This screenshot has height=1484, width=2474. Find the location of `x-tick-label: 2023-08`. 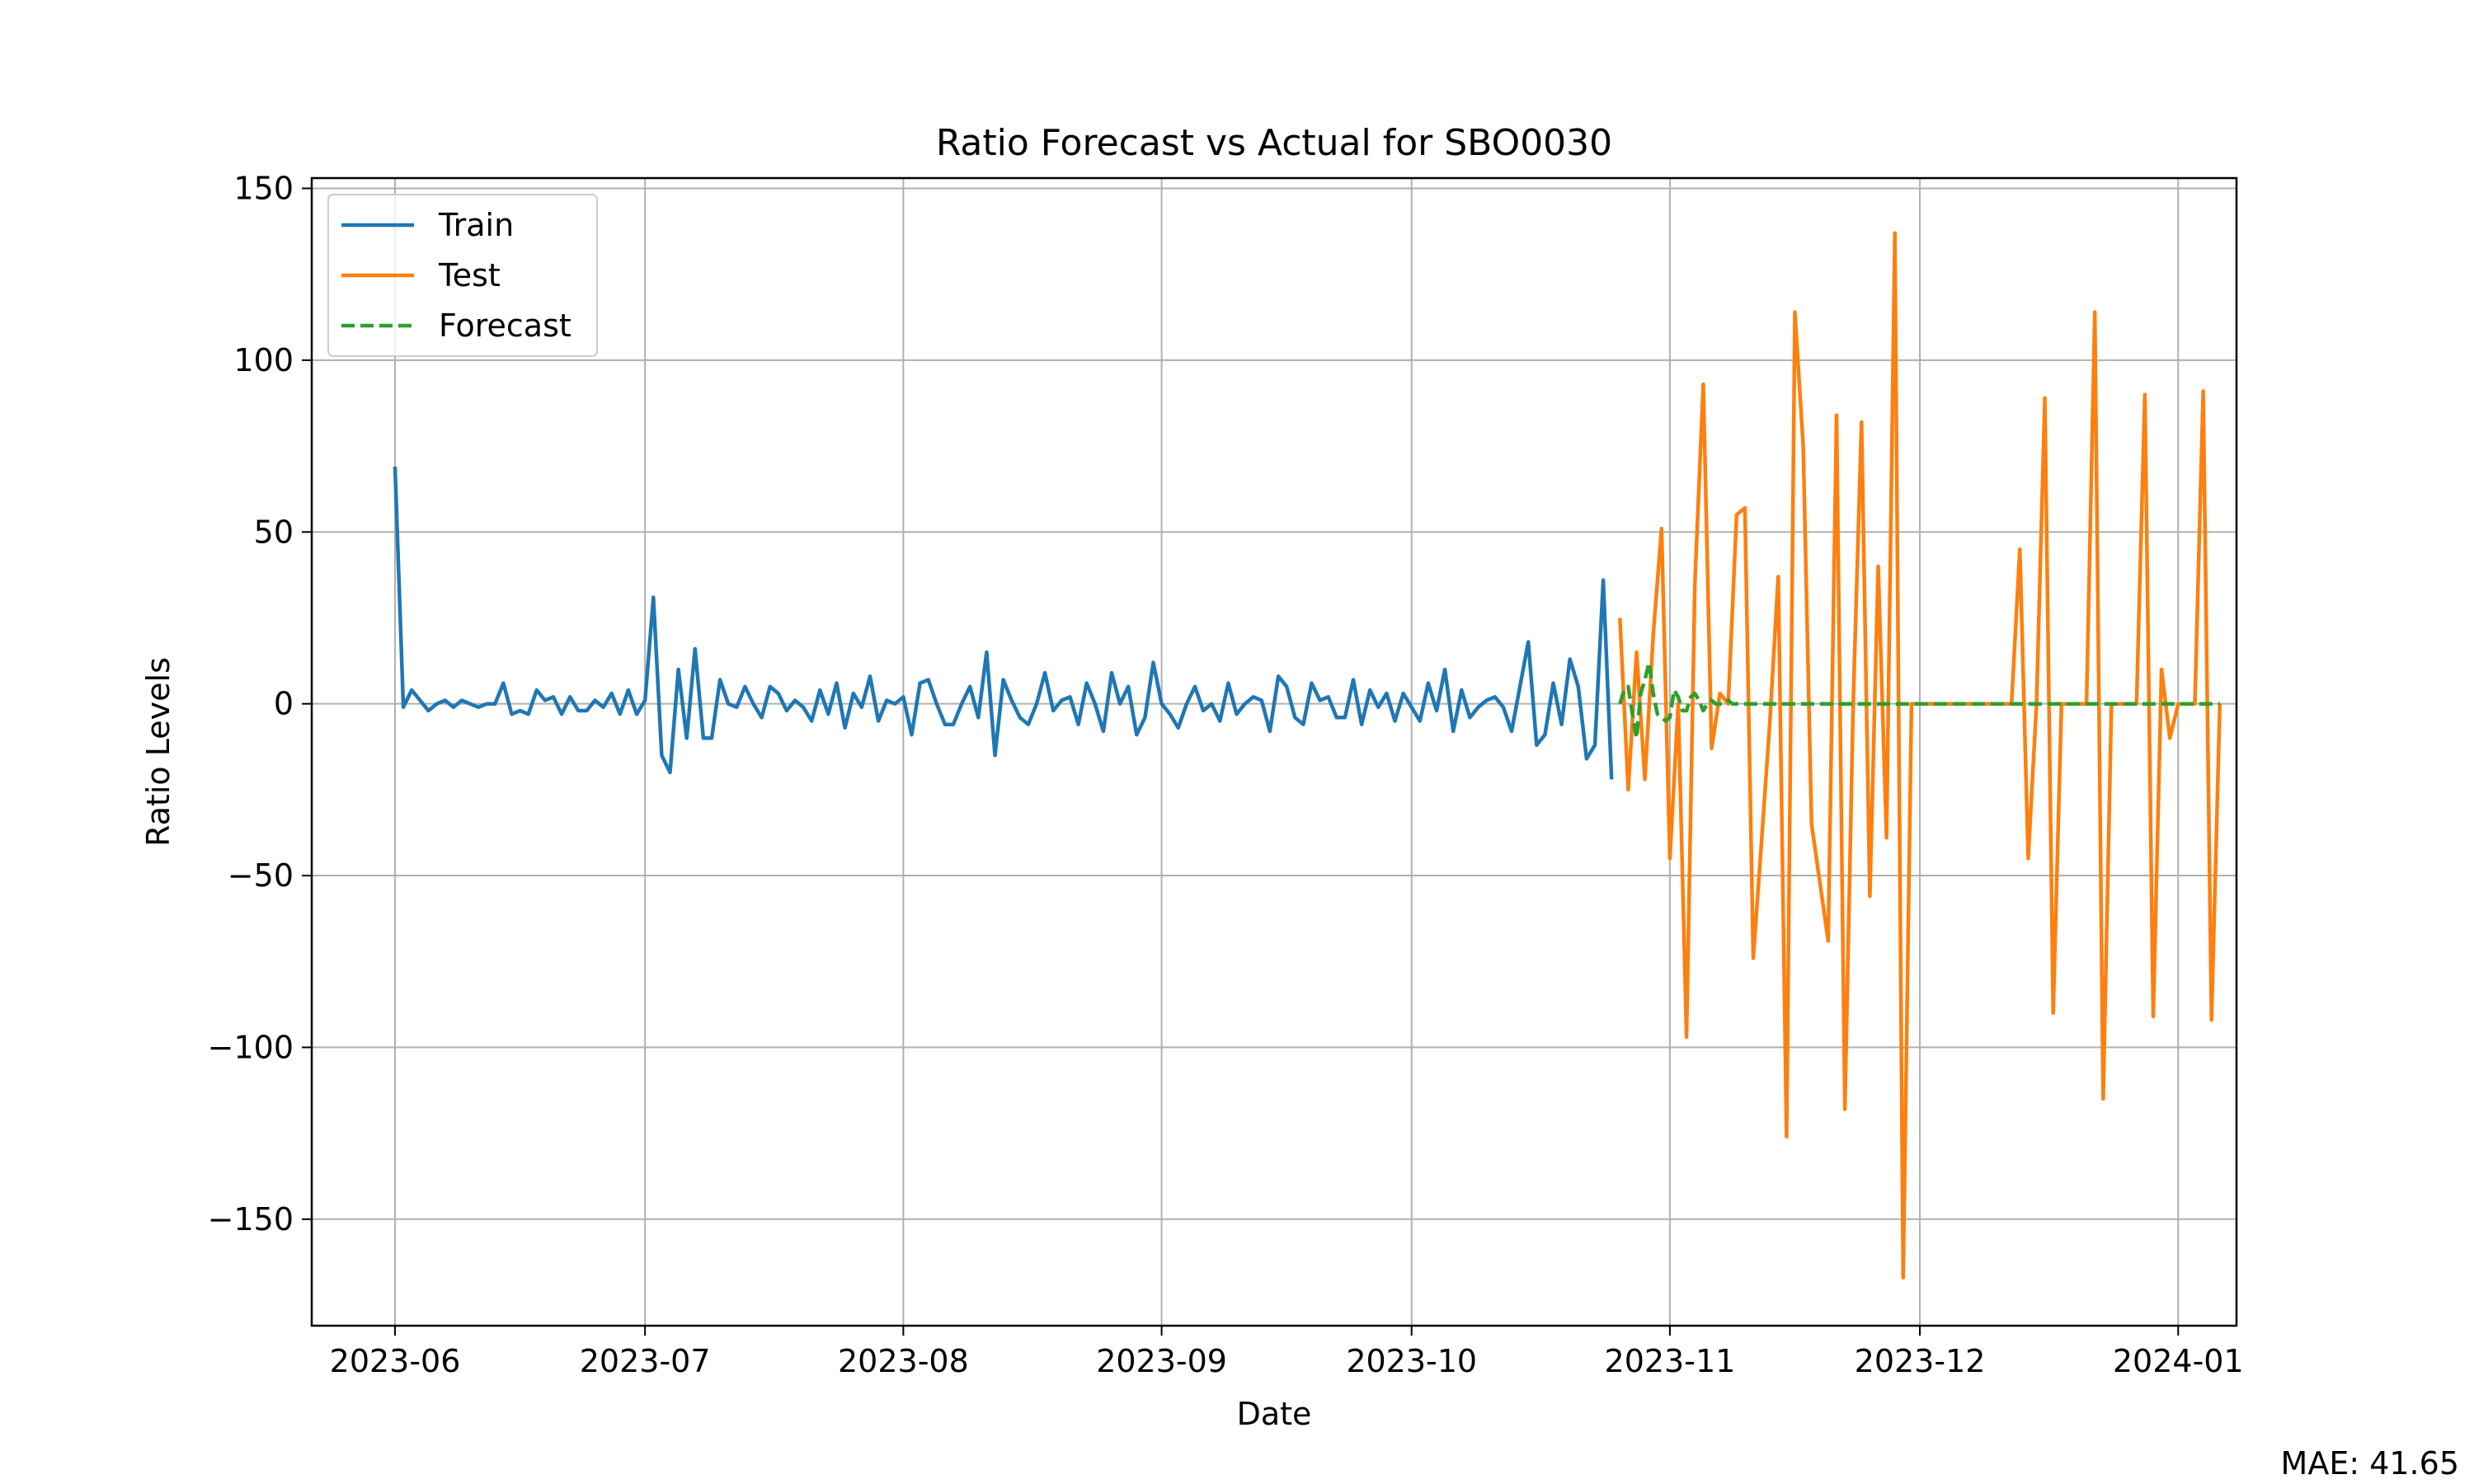

x-tick-label: 2023-08 is located at coordinates (903, 1361).